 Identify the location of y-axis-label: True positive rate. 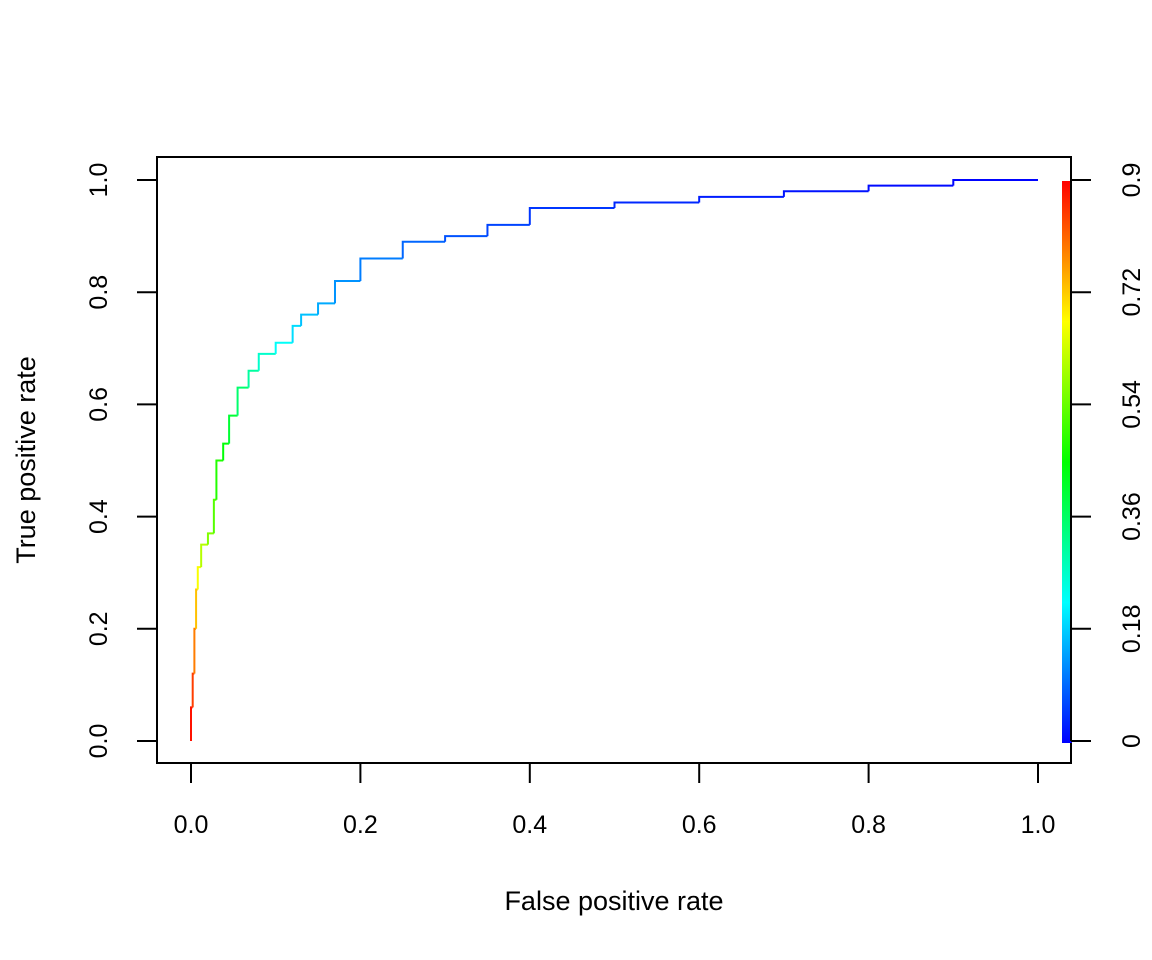
(26, 460).